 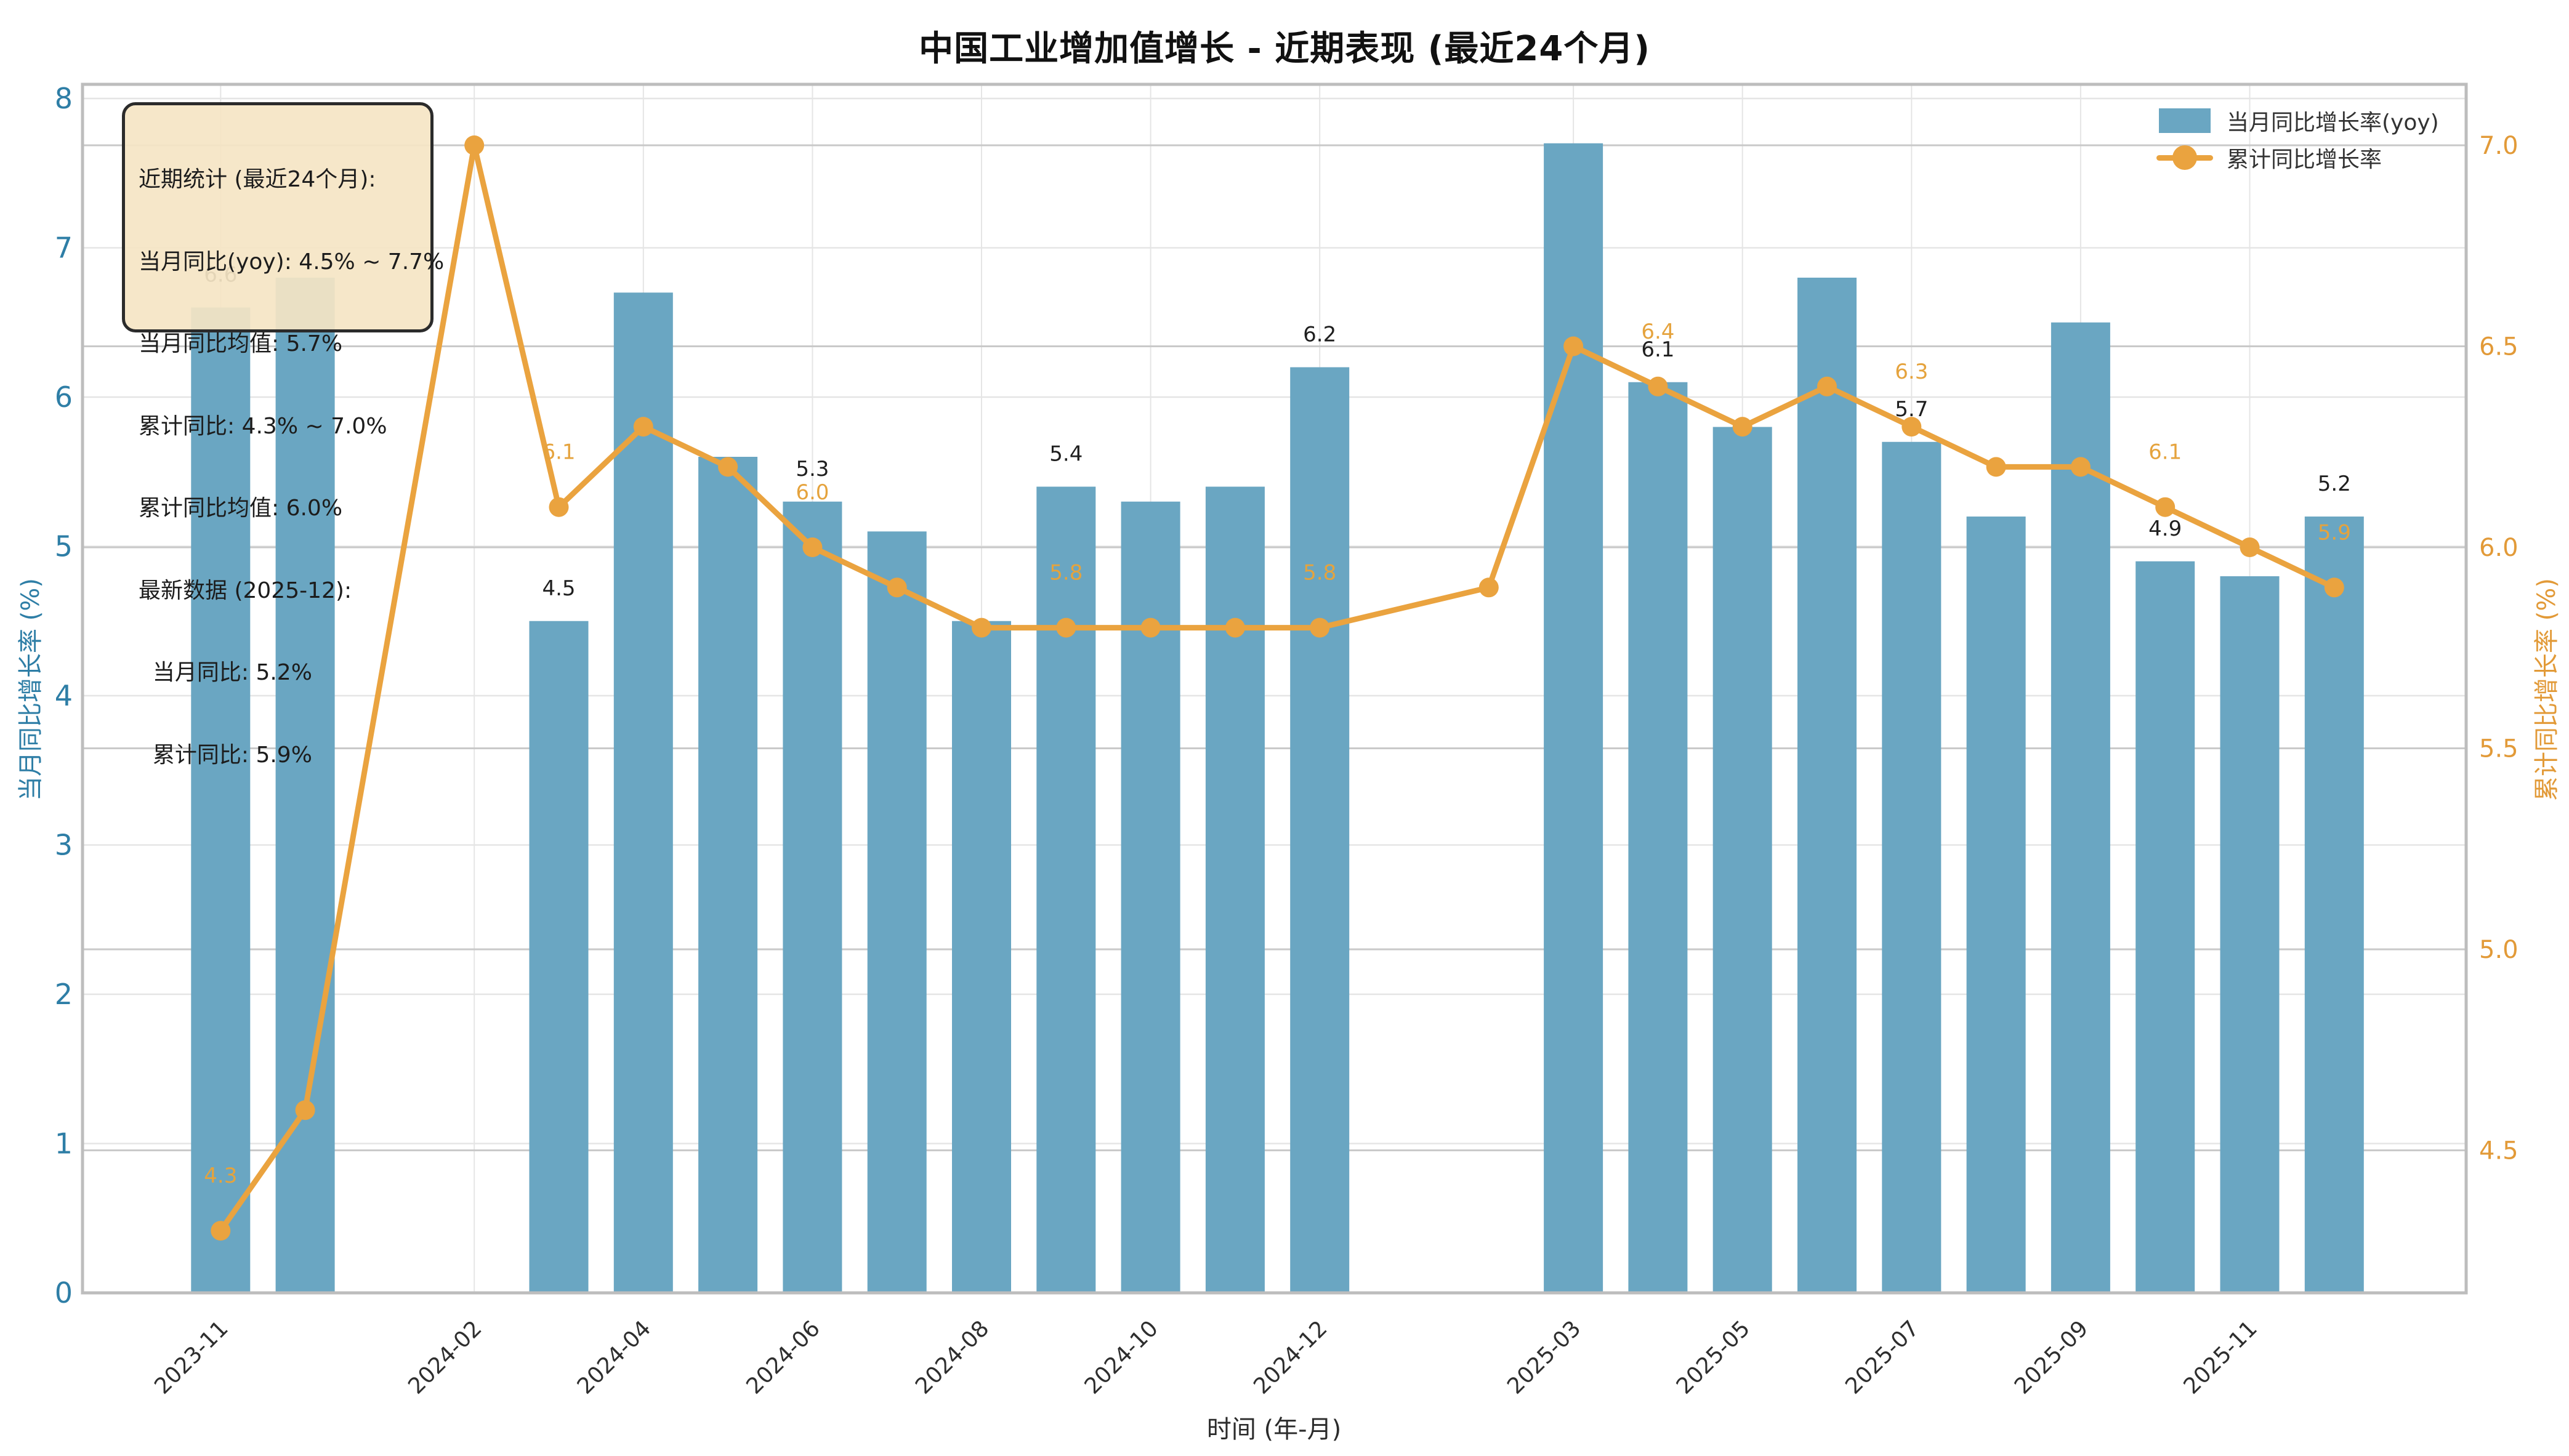 What do you see at coordinates (558, 588) in the screenshot?
I see `bar-value-label: 4.5` at bounding box center [558, 588].